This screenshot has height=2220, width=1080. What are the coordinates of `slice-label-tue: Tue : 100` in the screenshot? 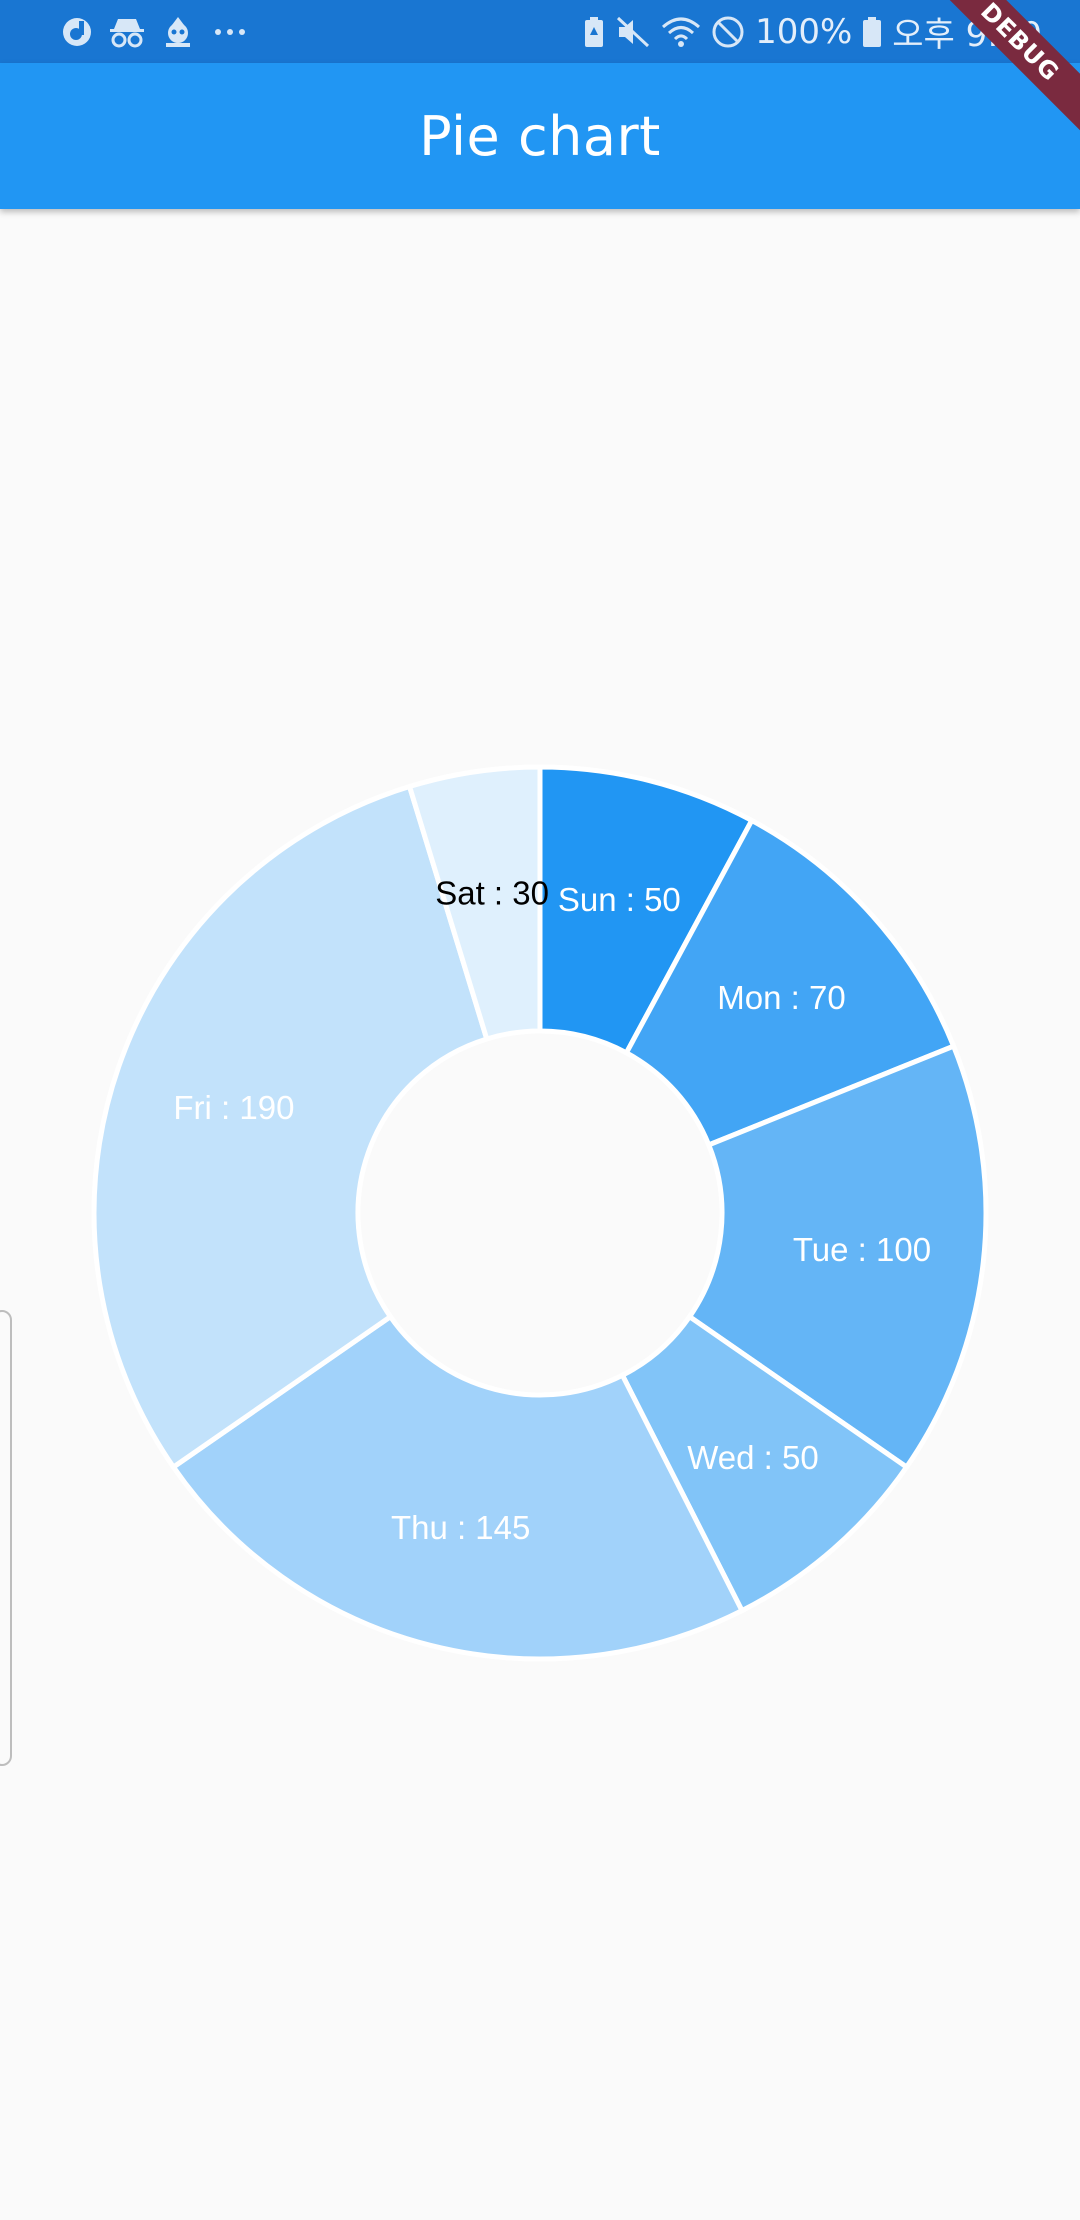 It's located at (862, 1249).